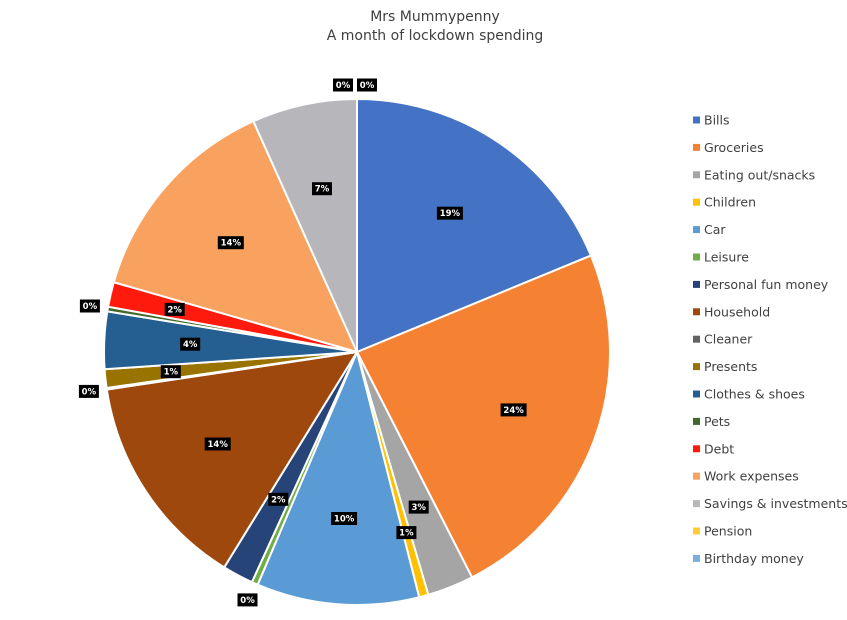  I want to click on legend-item-presents: Presents, so click(725, 366).